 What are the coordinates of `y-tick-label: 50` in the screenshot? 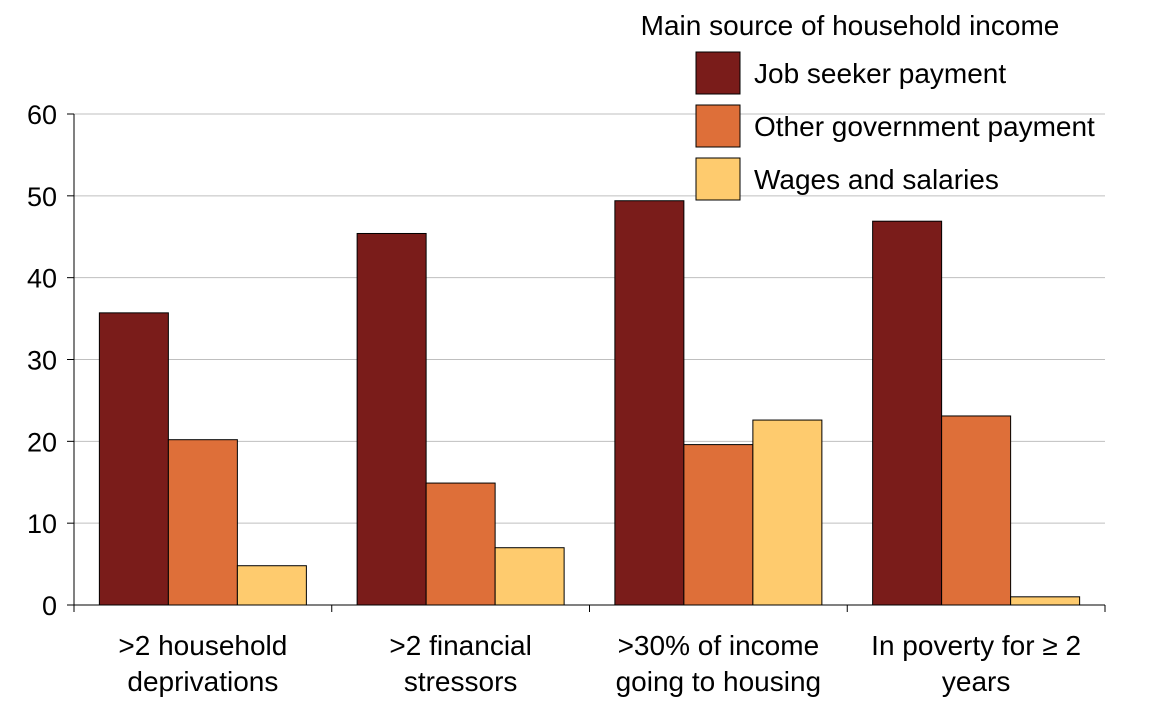 It's located at (42, 197).